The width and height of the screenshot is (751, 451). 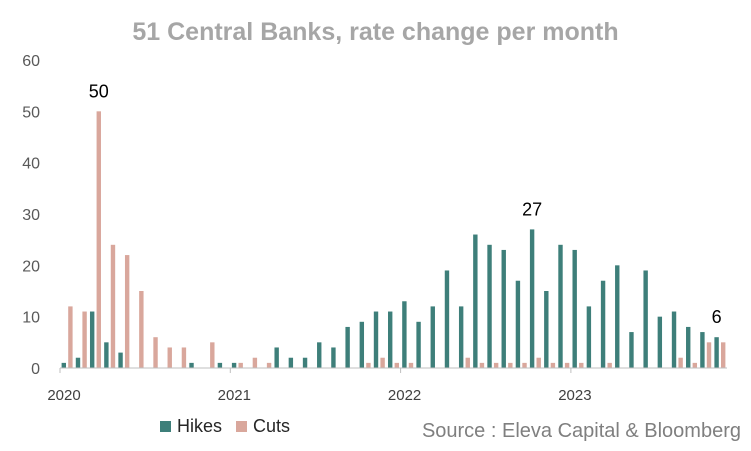 What do you see at coordinates (242, 426) in the screenshot?
I see `legend-swatch-cuts` at bounding box center [242, 426].